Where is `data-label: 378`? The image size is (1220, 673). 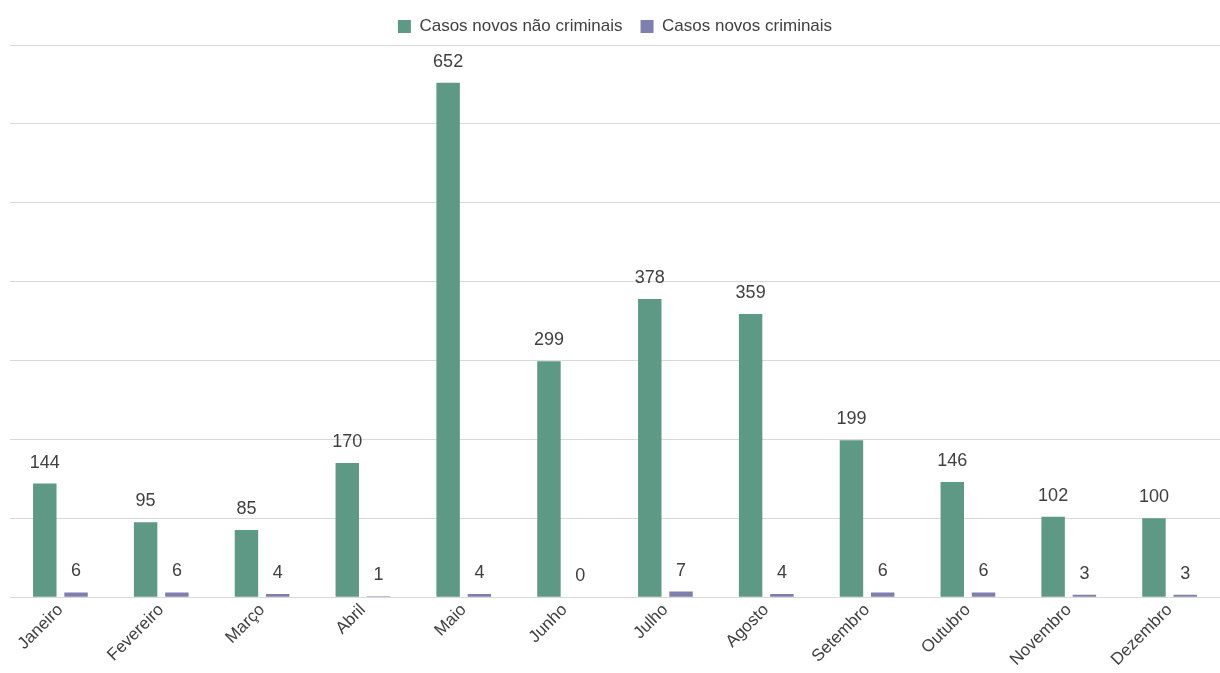 data-label: 378 is located at coordinates (649, 276).